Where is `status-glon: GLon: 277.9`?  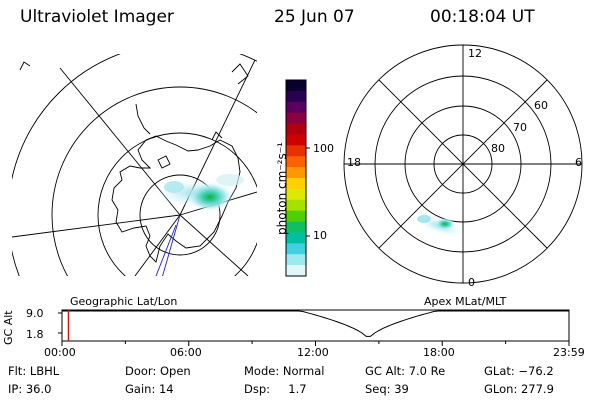 status-glon: GLon: 277.9 is located at coordinates (519, 389).